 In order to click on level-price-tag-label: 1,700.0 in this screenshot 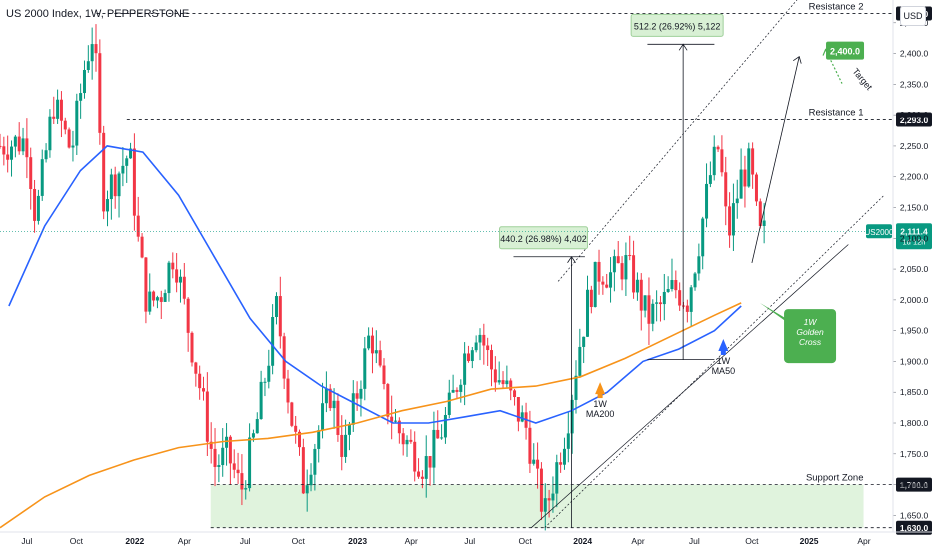, I will do `click(914, 485)`.